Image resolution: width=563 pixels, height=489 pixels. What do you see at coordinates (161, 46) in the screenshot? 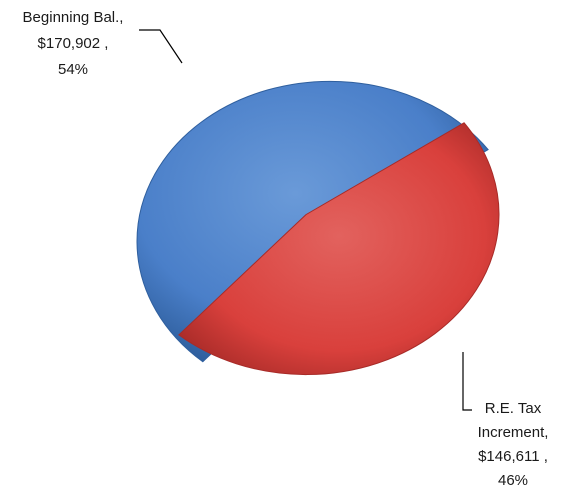
I see `leader-line-beginning-bal` at bounding box center [161, 46].